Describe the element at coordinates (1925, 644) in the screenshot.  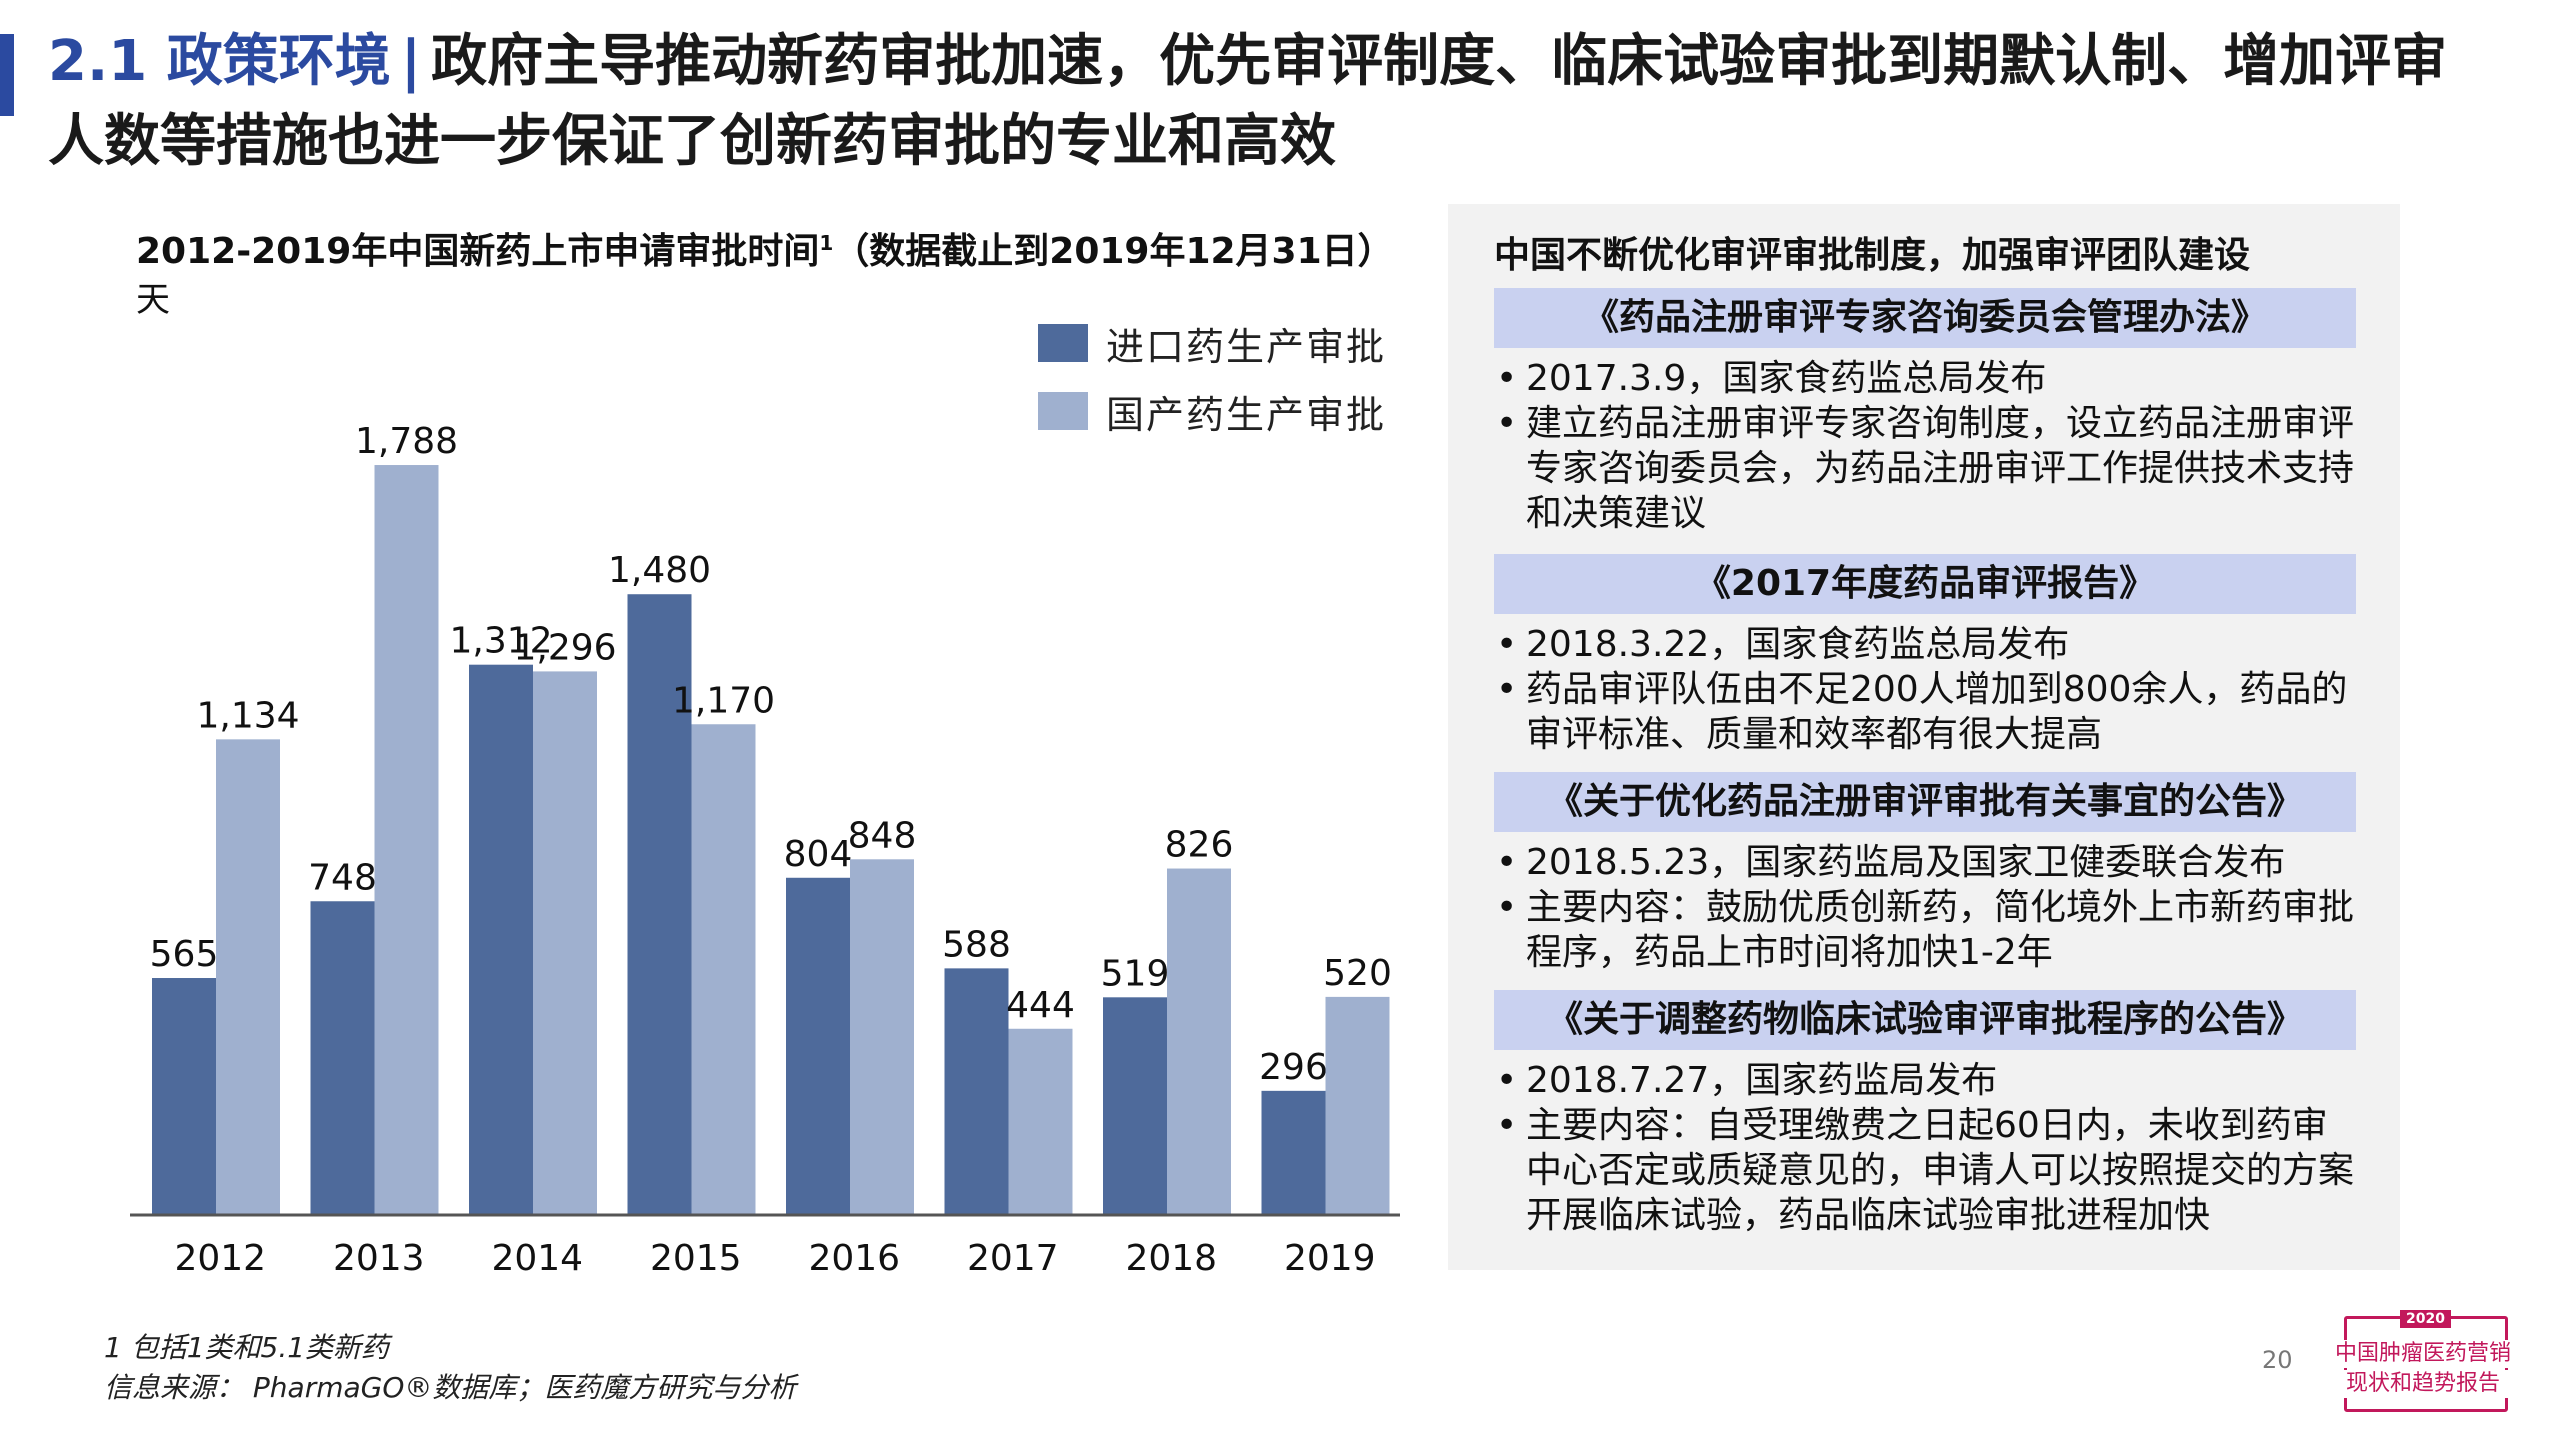
I see `policy-bullet: 2018.3.22，国家食药监总局发布` at that location.